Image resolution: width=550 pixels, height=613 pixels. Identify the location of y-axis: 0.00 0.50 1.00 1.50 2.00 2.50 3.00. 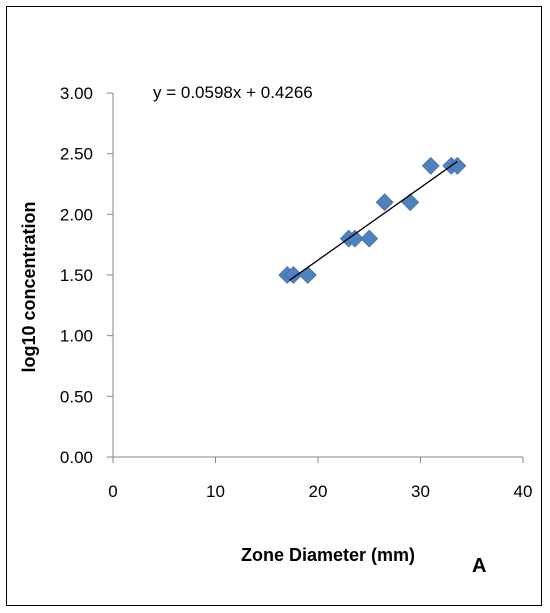
(87, 275).